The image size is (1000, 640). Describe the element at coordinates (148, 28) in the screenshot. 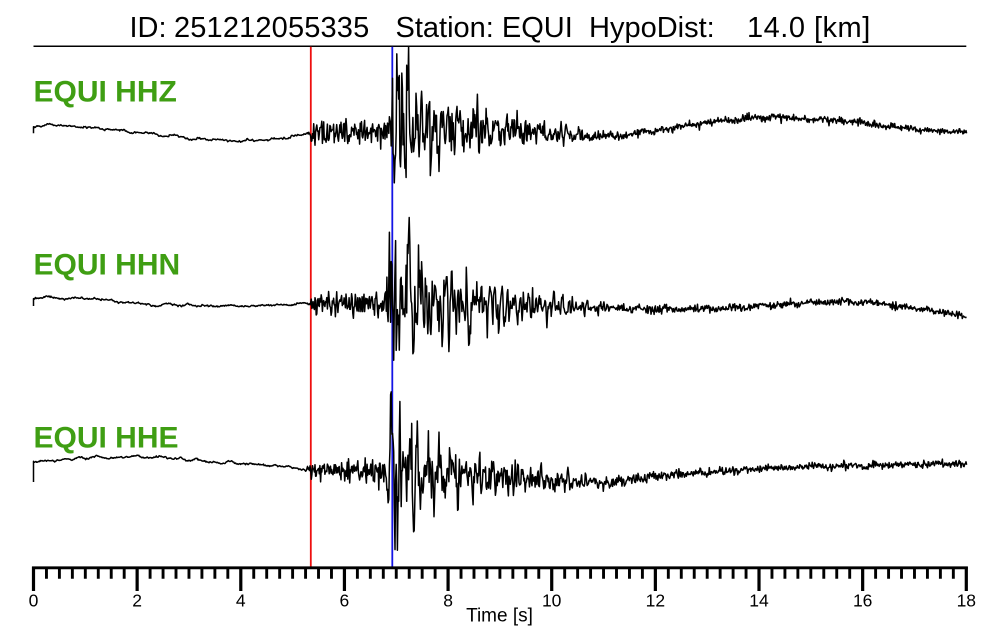

I see `svg-text: ID:` at that location.